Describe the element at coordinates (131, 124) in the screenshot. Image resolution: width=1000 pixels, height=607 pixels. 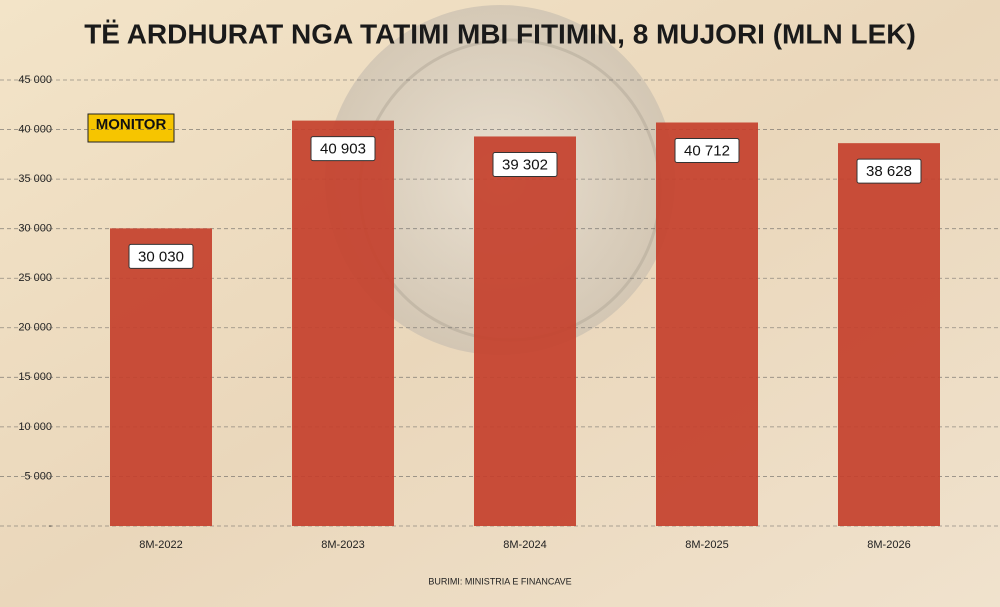
I see `logo: MONITOR` at that location.